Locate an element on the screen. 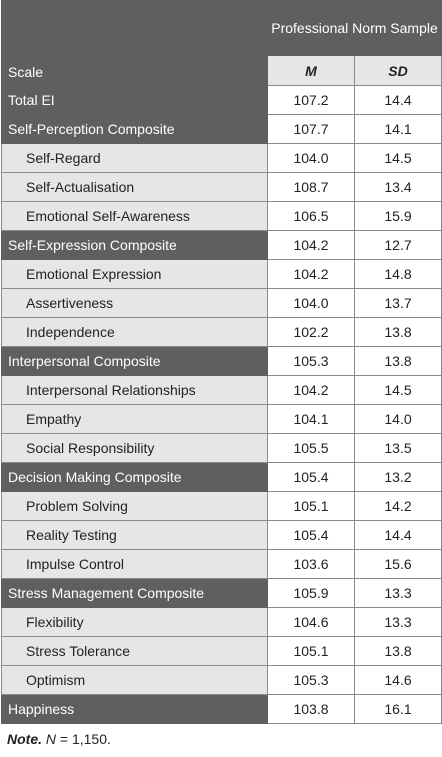 This screenshot has width=442, height=757. table-row: Self-Perception Composite 107.7 14.1 is located at coordinates (221, 129).